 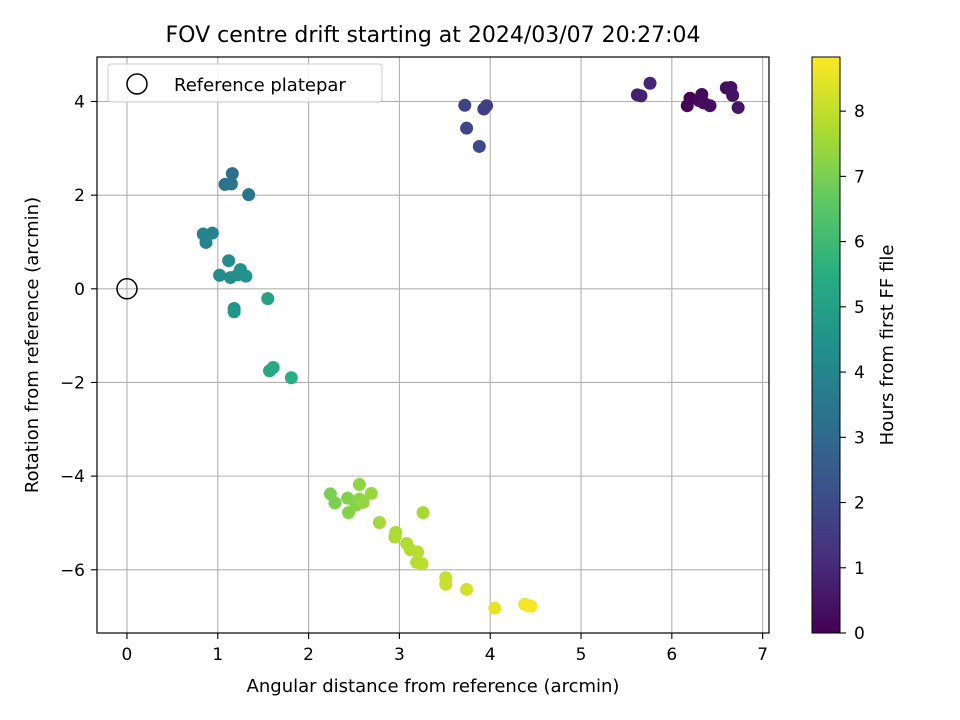 What do you see at coordinates (859, 504) in the screenshot?
I see `colorbar-tick-label: 2` at bounding box center [859, 504].